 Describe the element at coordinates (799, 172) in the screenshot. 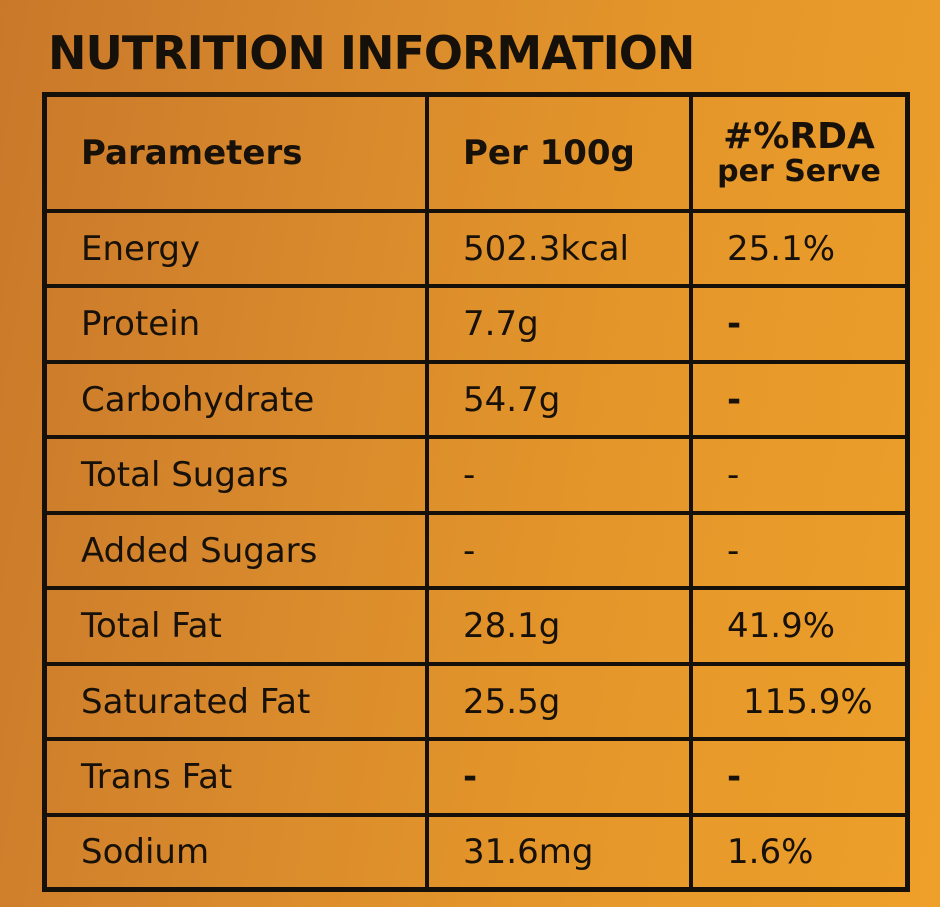

I see `header-rda-line2: per Serve` at that location.